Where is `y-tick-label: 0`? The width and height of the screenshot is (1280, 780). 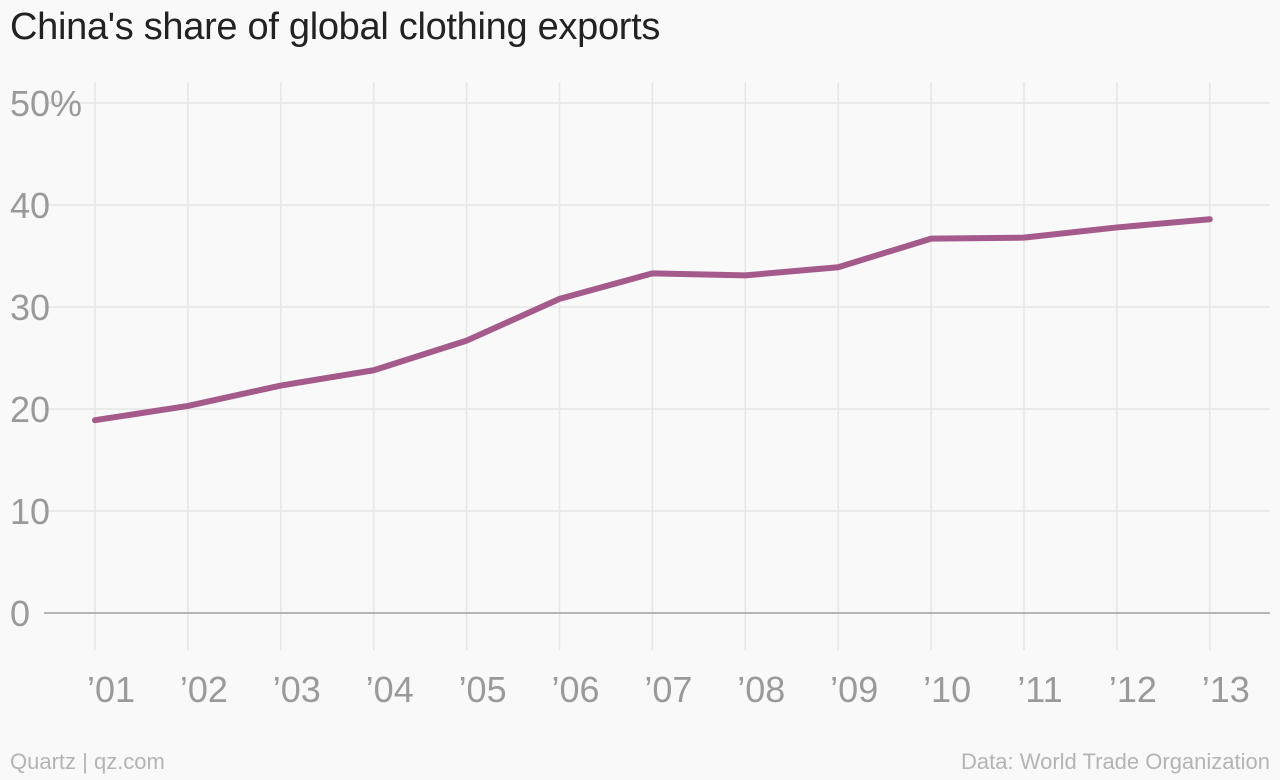
y-tick-label: 0 is located at coordinates (20, 613).